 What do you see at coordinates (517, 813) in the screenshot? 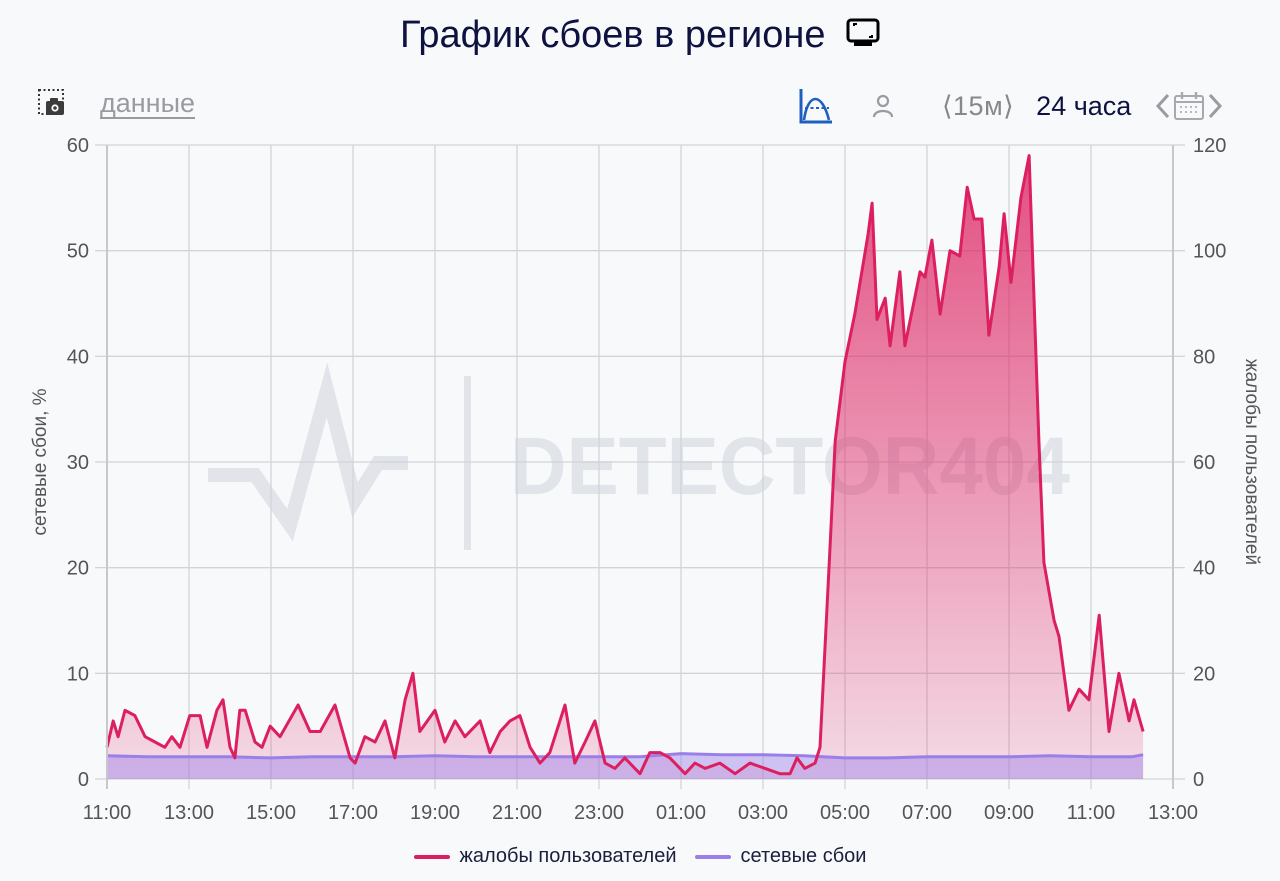
I see `x-tick: 21:00` at bounding box center [517, 813].